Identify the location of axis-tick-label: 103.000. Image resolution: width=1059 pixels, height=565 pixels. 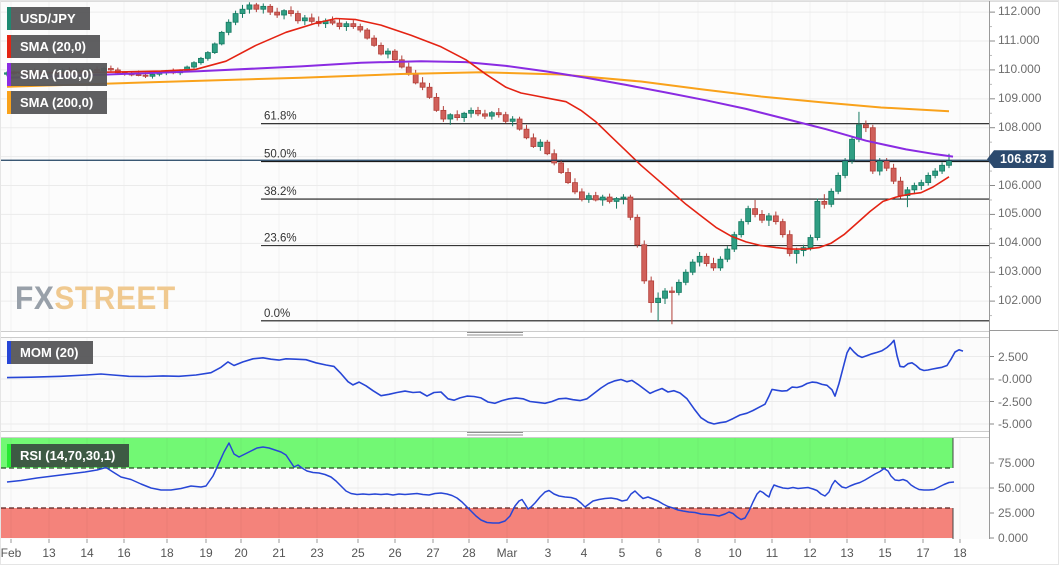
(1020, 271).